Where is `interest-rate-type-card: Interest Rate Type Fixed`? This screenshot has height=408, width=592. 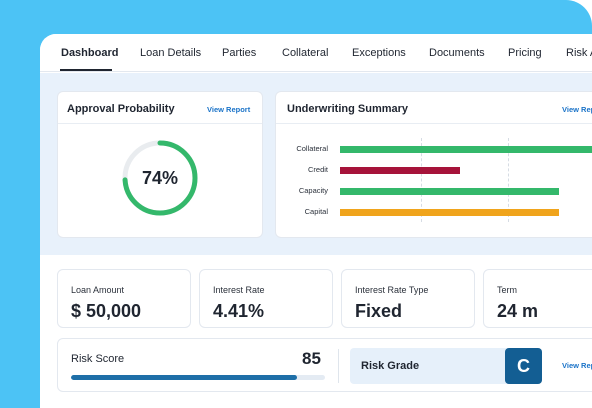 interest-rate-type-card: Interest Rate Type Fixed is located at coordinates (408, 298).